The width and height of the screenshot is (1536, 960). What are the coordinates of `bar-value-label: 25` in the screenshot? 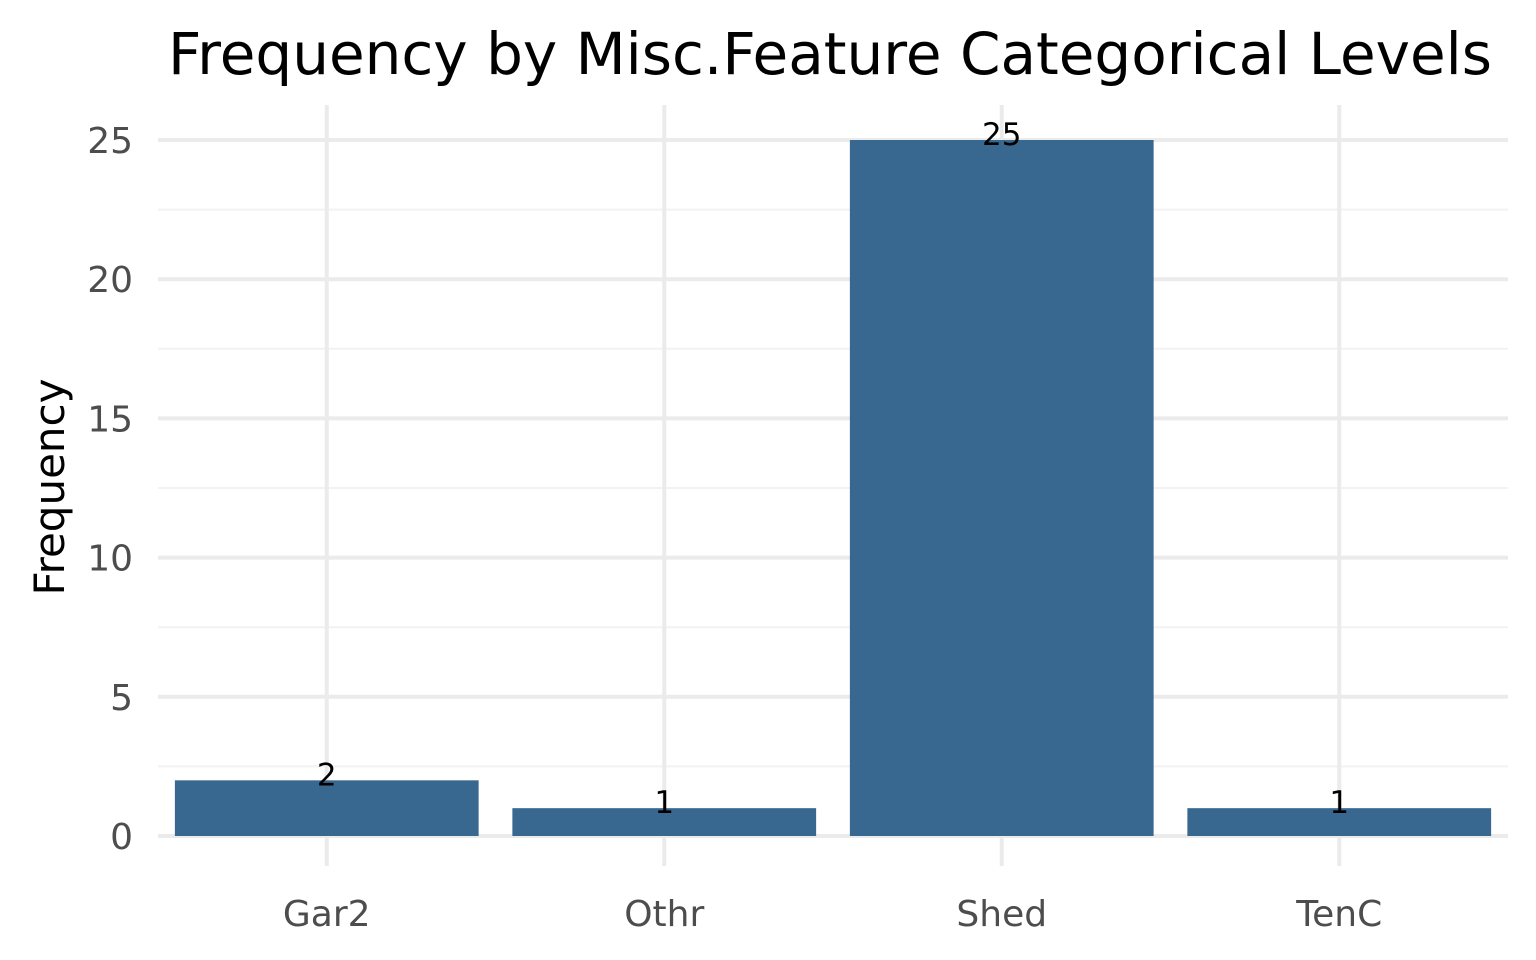 It's located at (1001, 135).